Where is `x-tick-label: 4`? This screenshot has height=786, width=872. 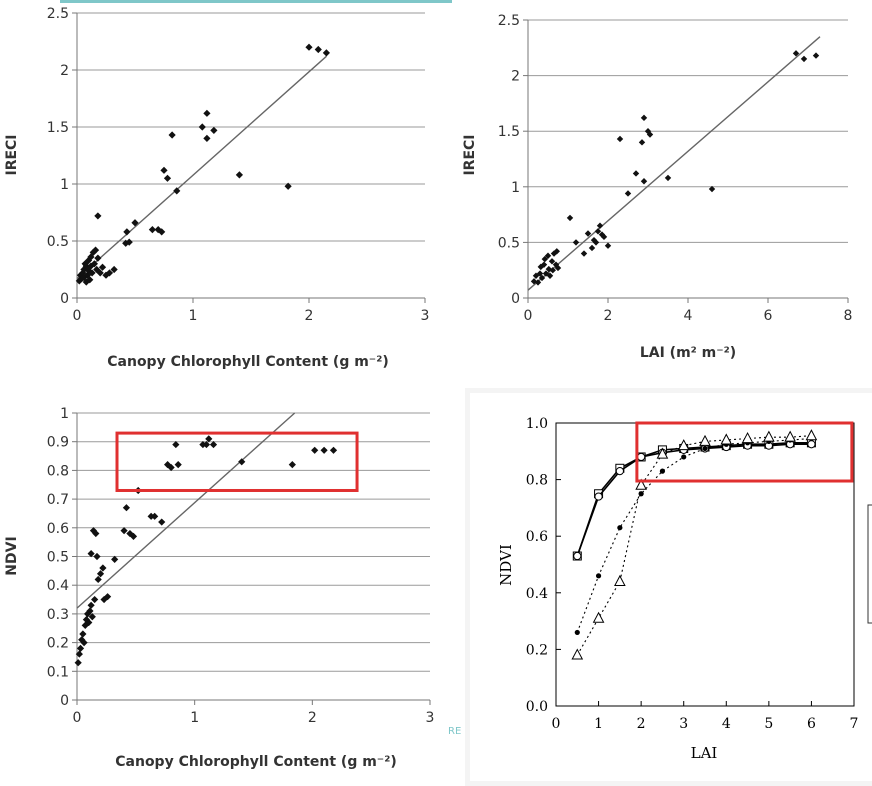 x-tick-label: 4 is located at coordinates (726, 724).